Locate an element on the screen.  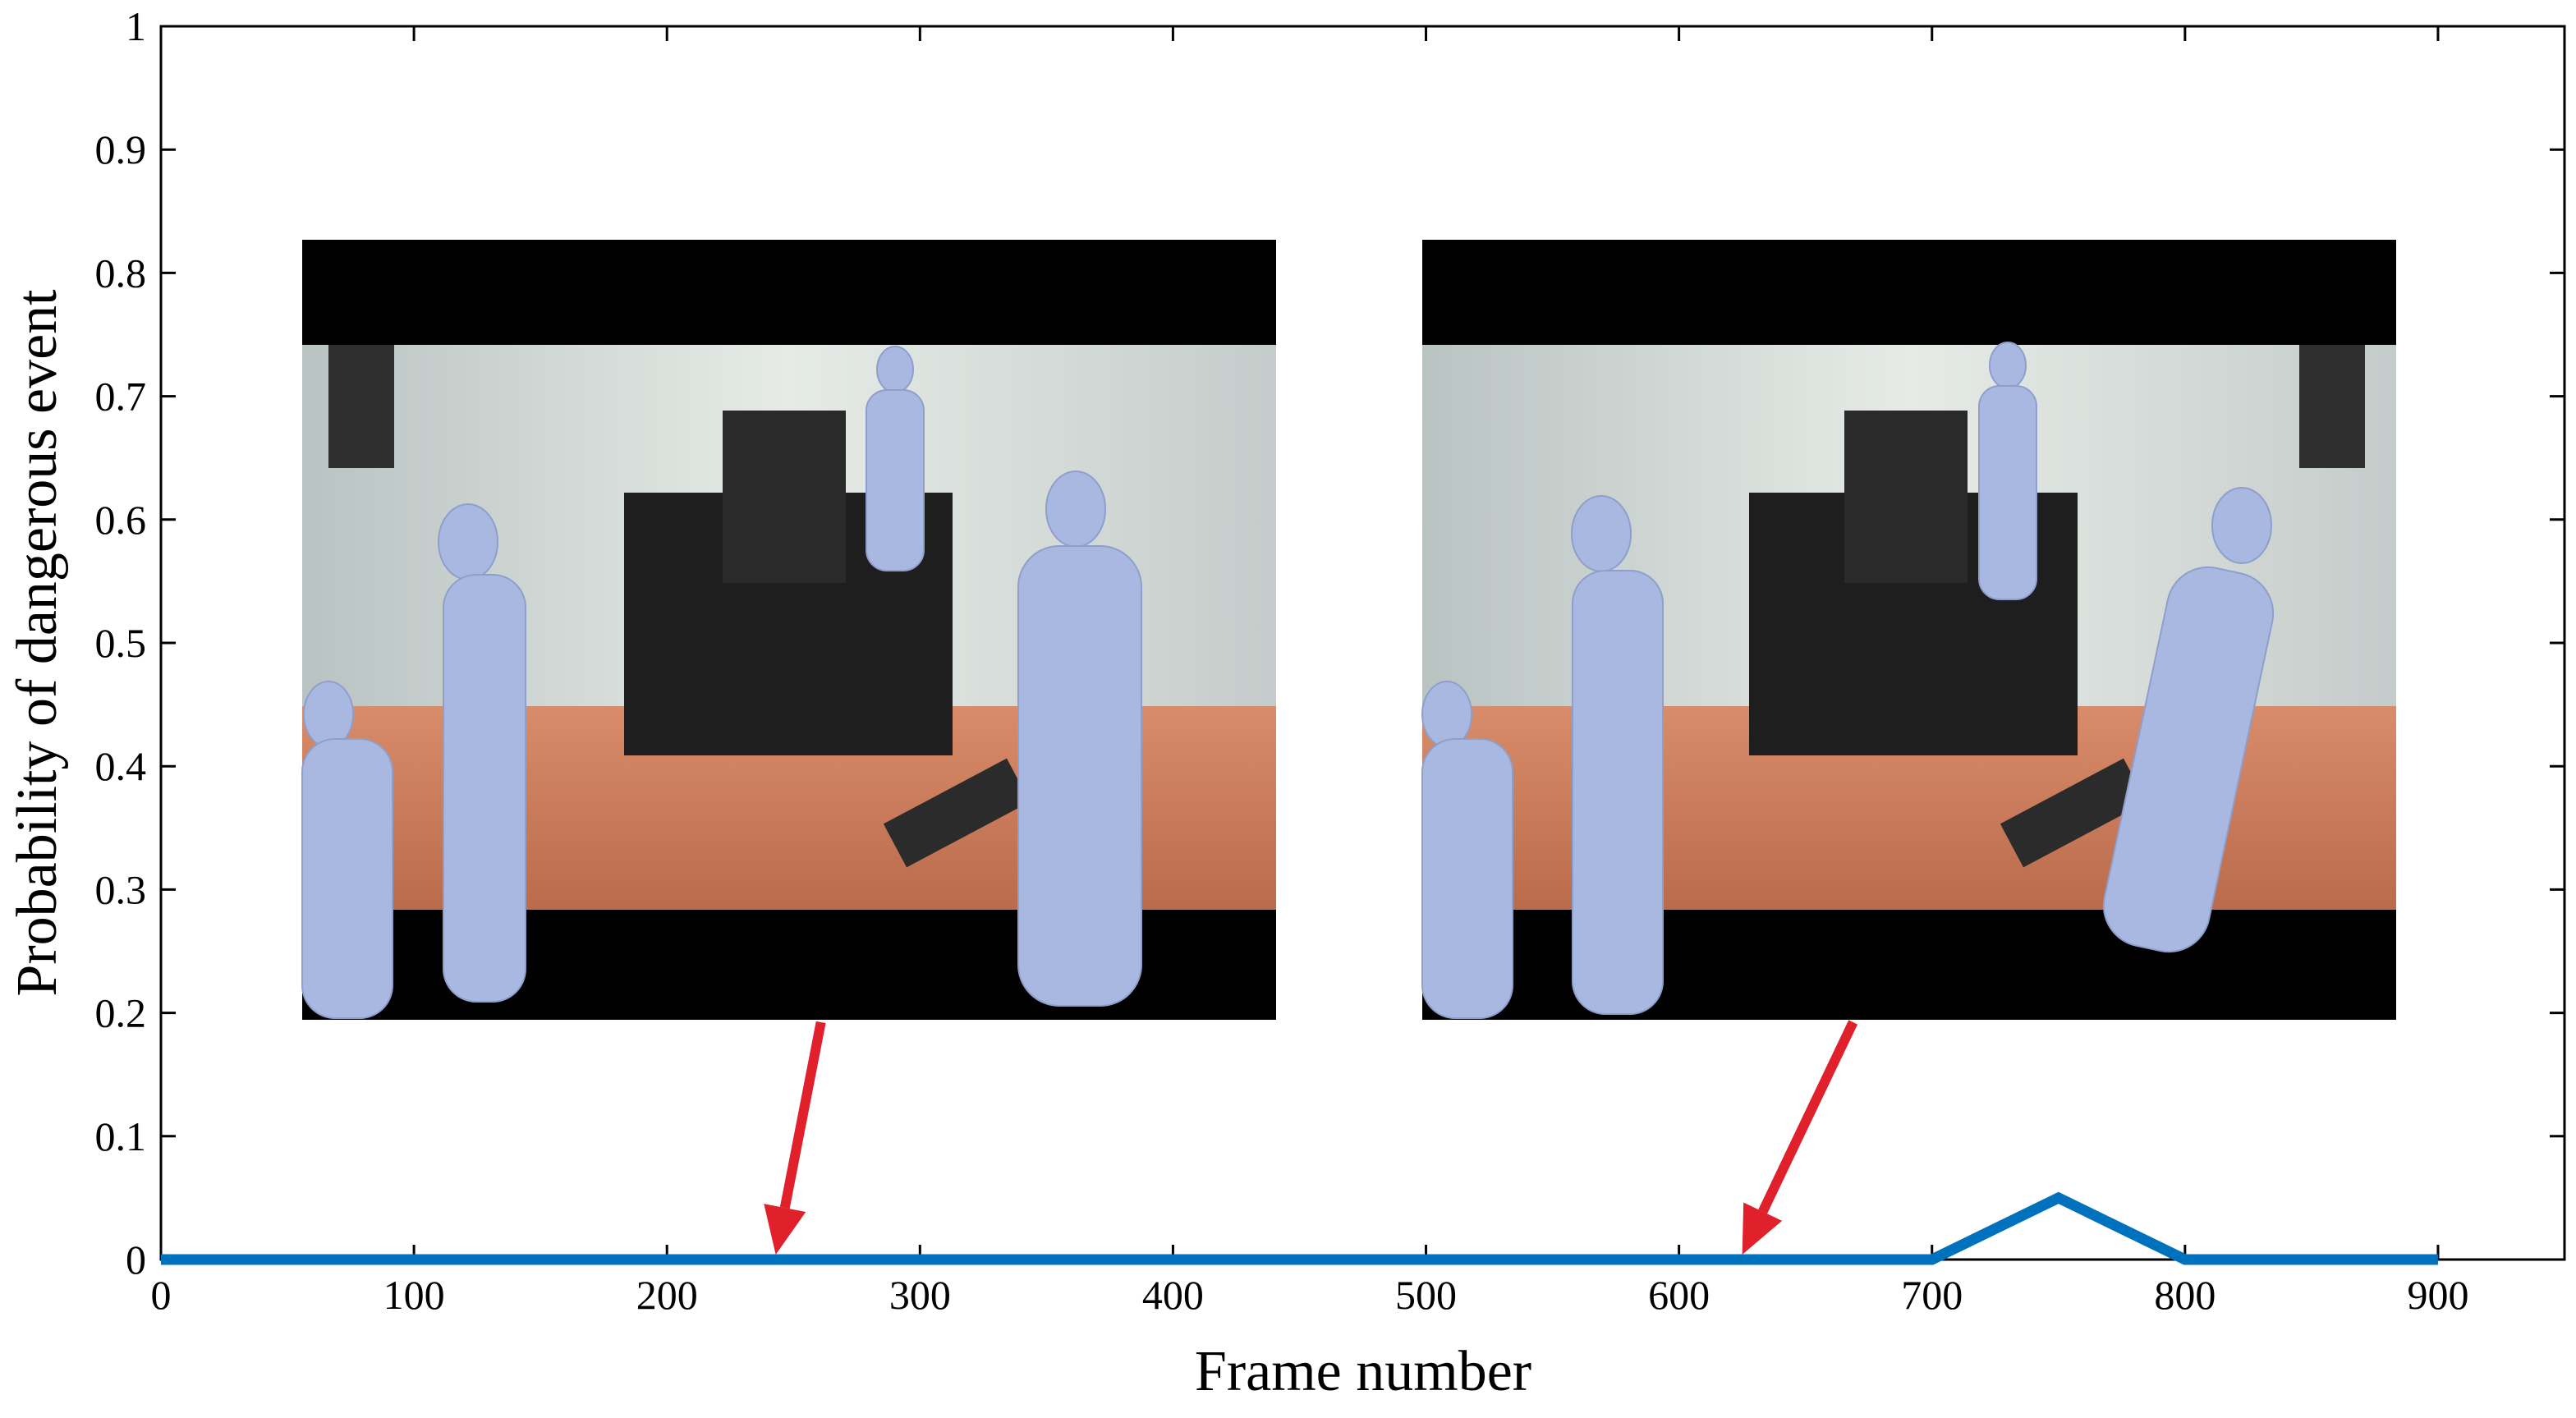
y-tick-label: 0.5 is located at coordinates (121, 643).